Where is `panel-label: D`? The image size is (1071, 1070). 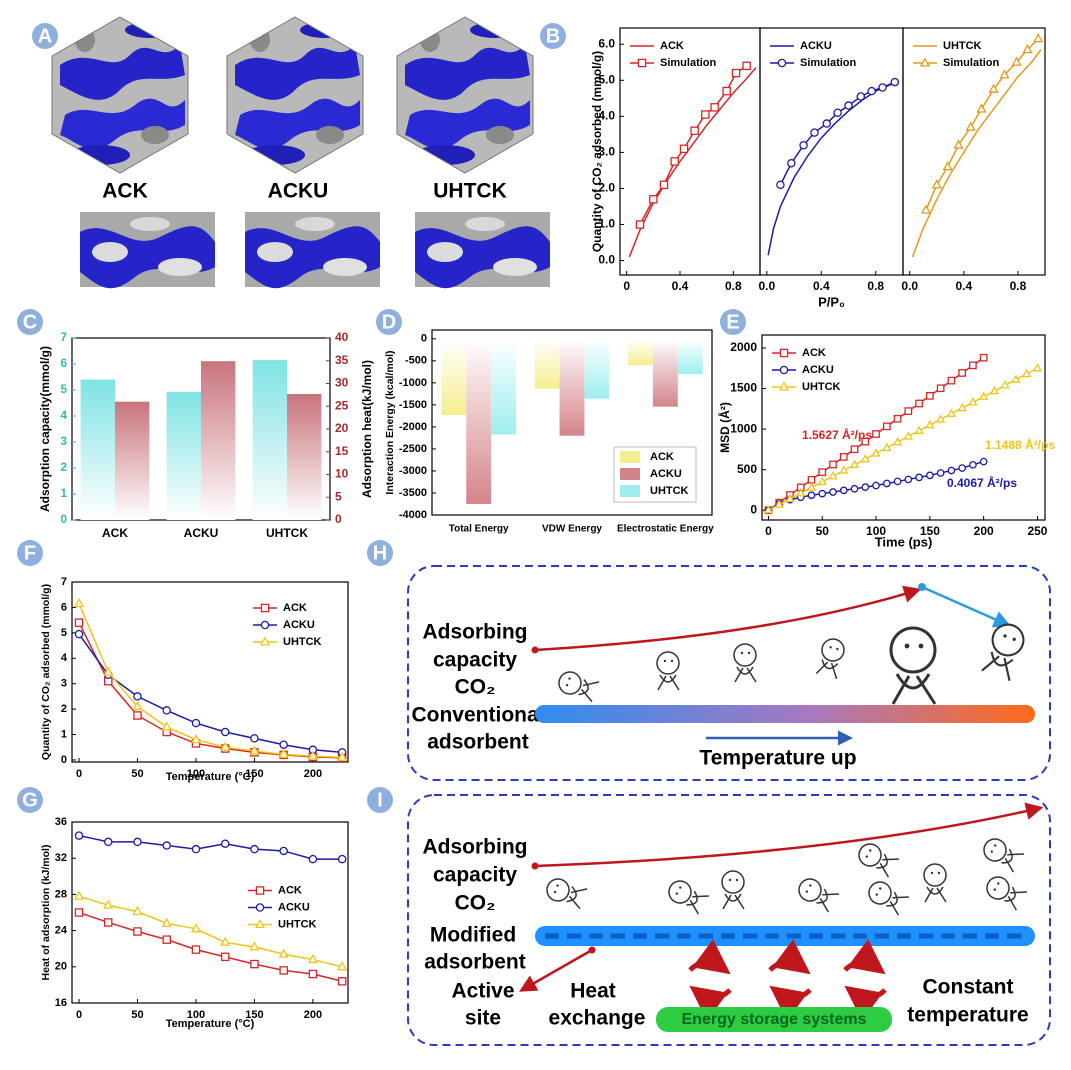
panel-label: D is located at coordinates (389, 322).